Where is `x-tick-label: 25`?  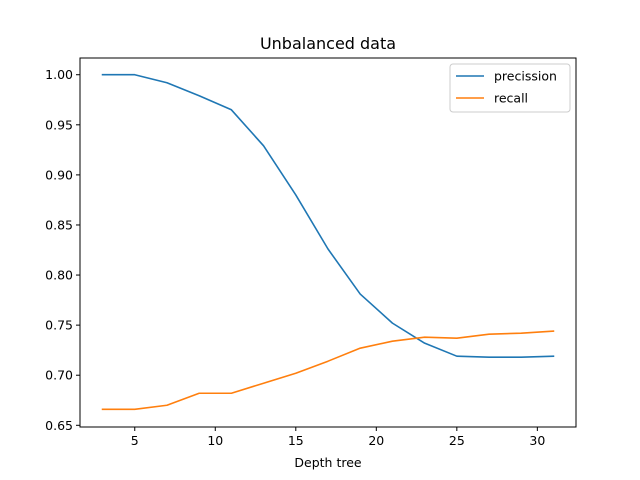 x-tick-label: 25 is located at coordinates (457, 440).